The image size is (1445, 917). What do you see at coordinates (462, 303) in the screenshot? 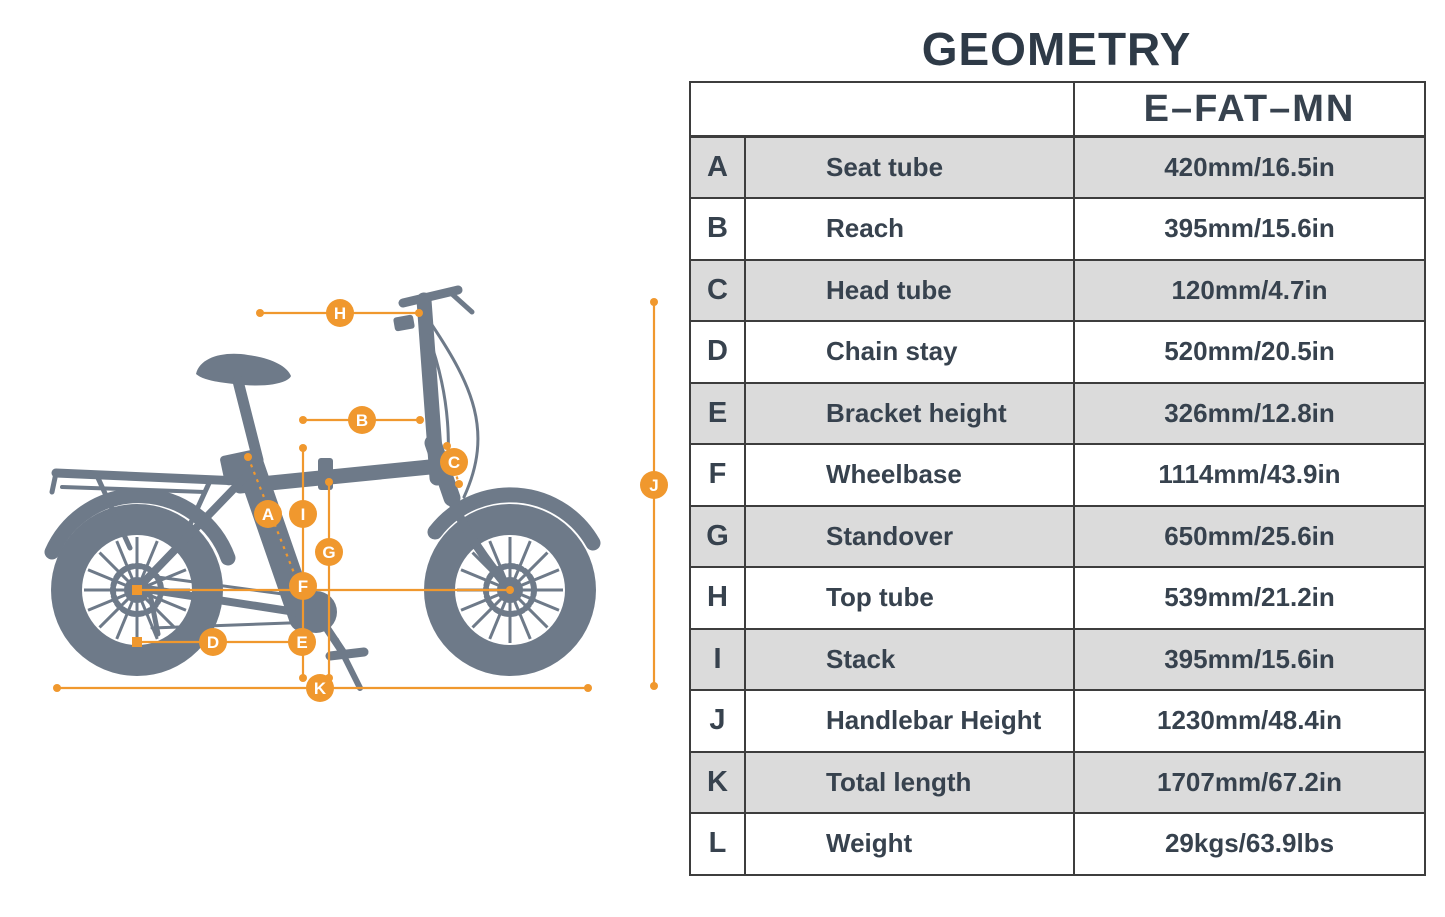
I see `brake-lever` at bounding box center [462, 303].